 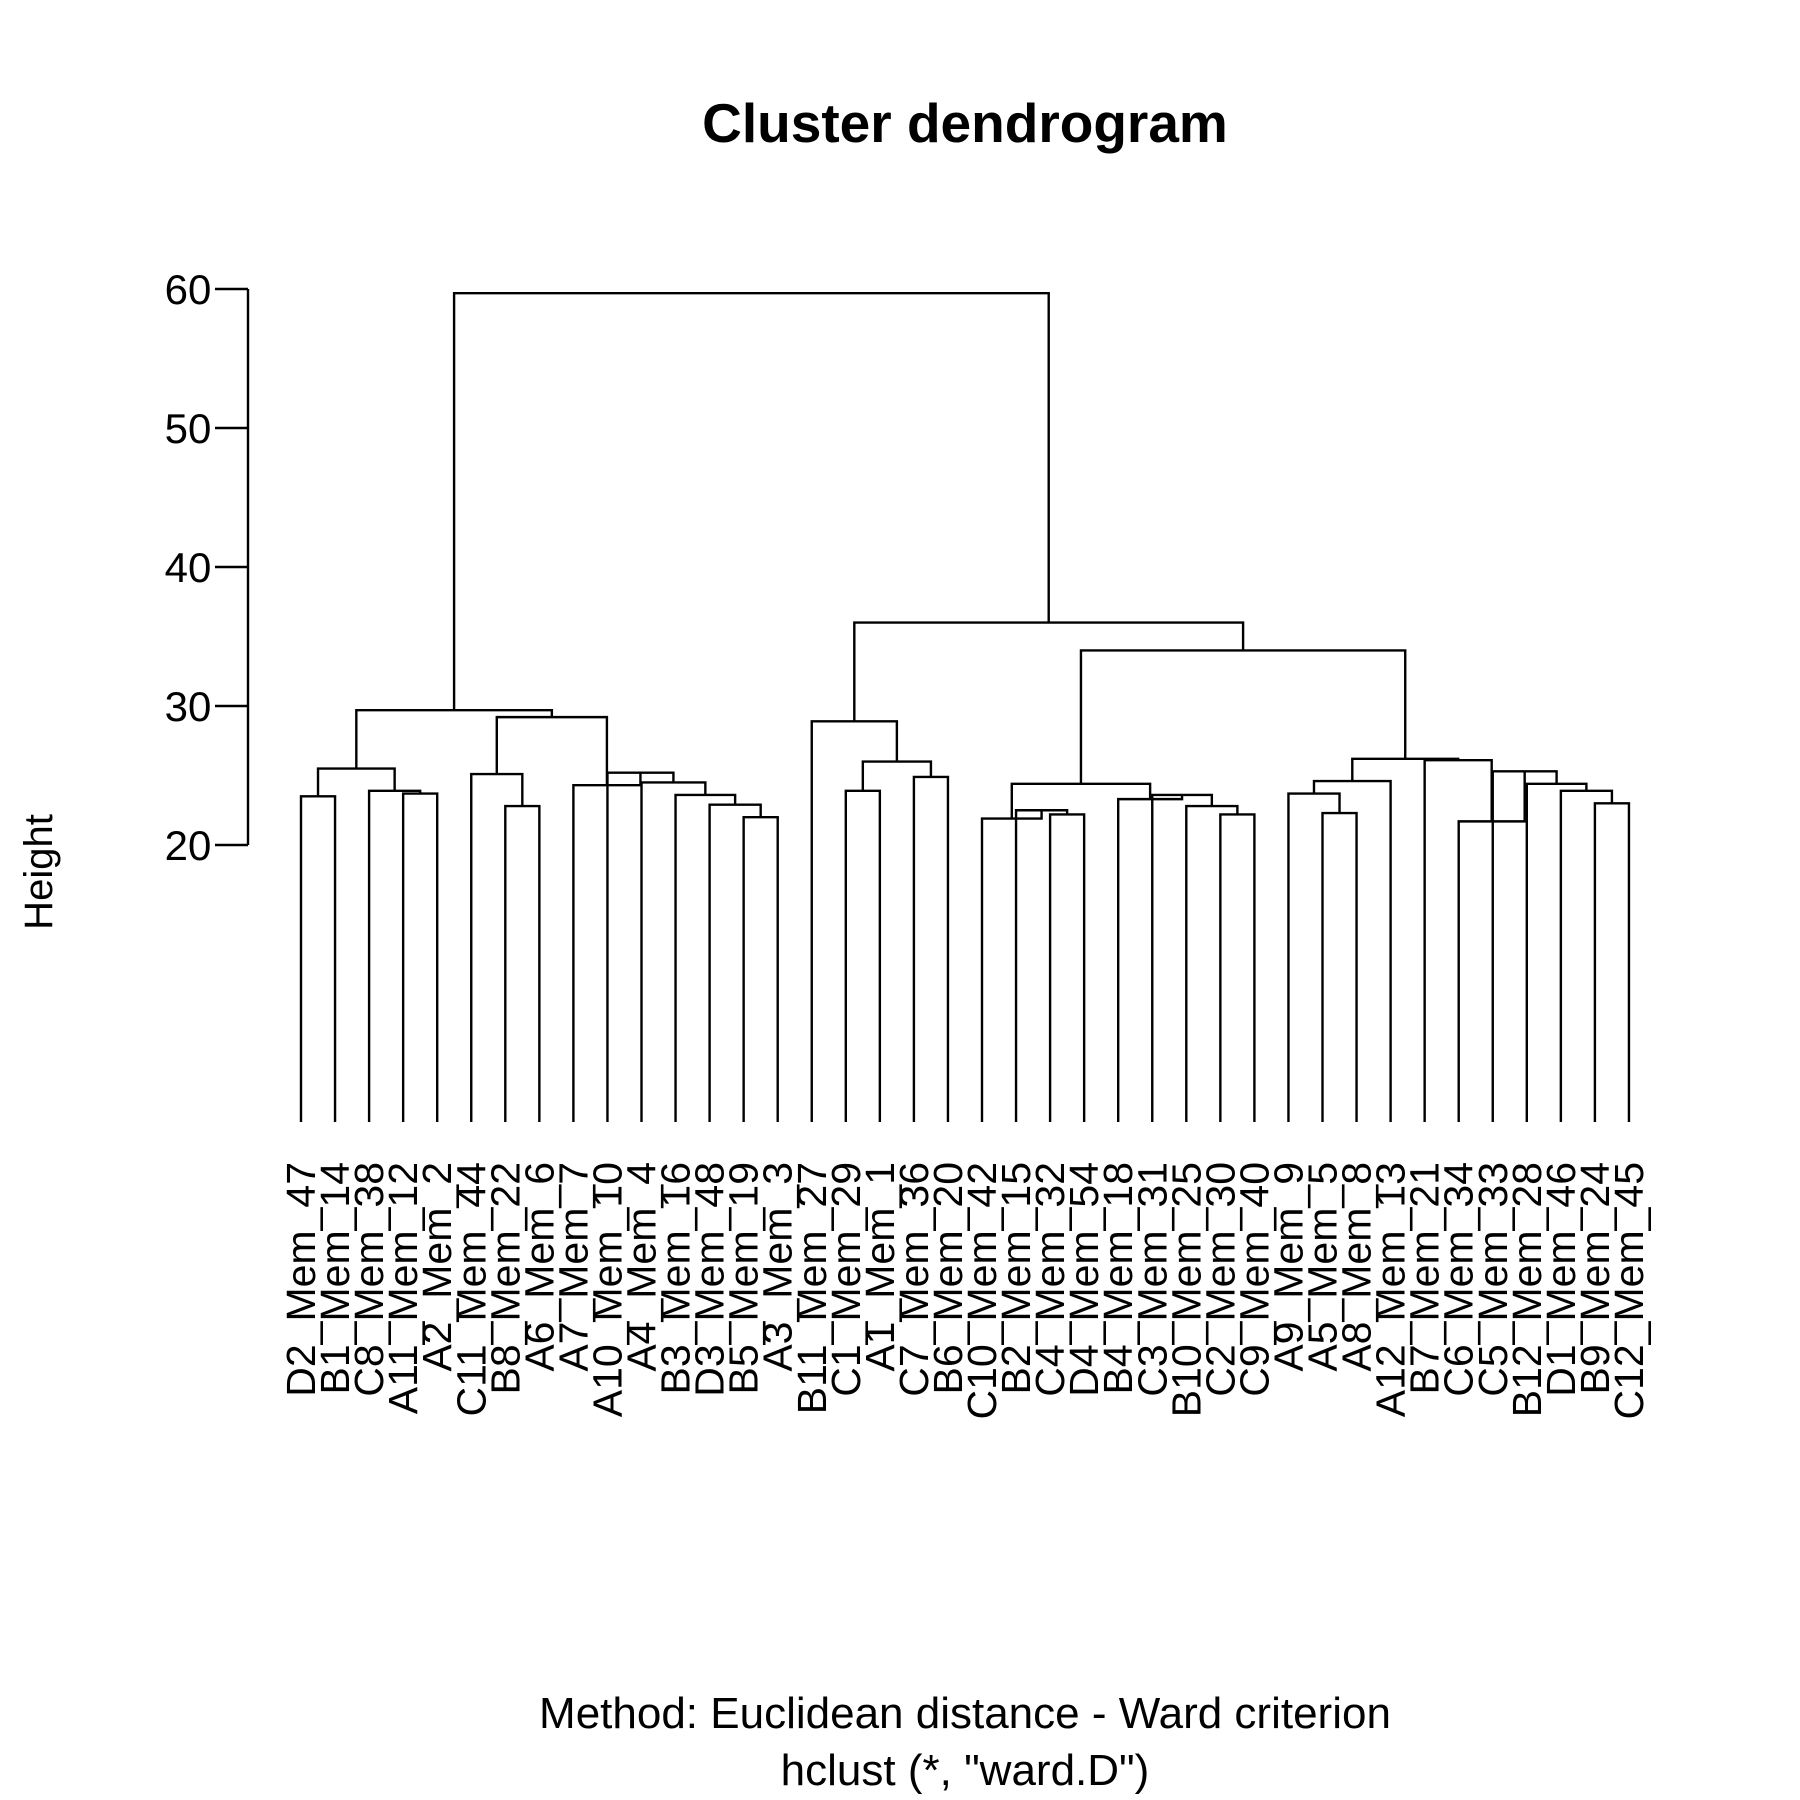 What do you see at coordinates (1595, 1278) in the screenshot?
I see `leaf-label: B9_Mem_24` at bounding box center [1595, 1278].